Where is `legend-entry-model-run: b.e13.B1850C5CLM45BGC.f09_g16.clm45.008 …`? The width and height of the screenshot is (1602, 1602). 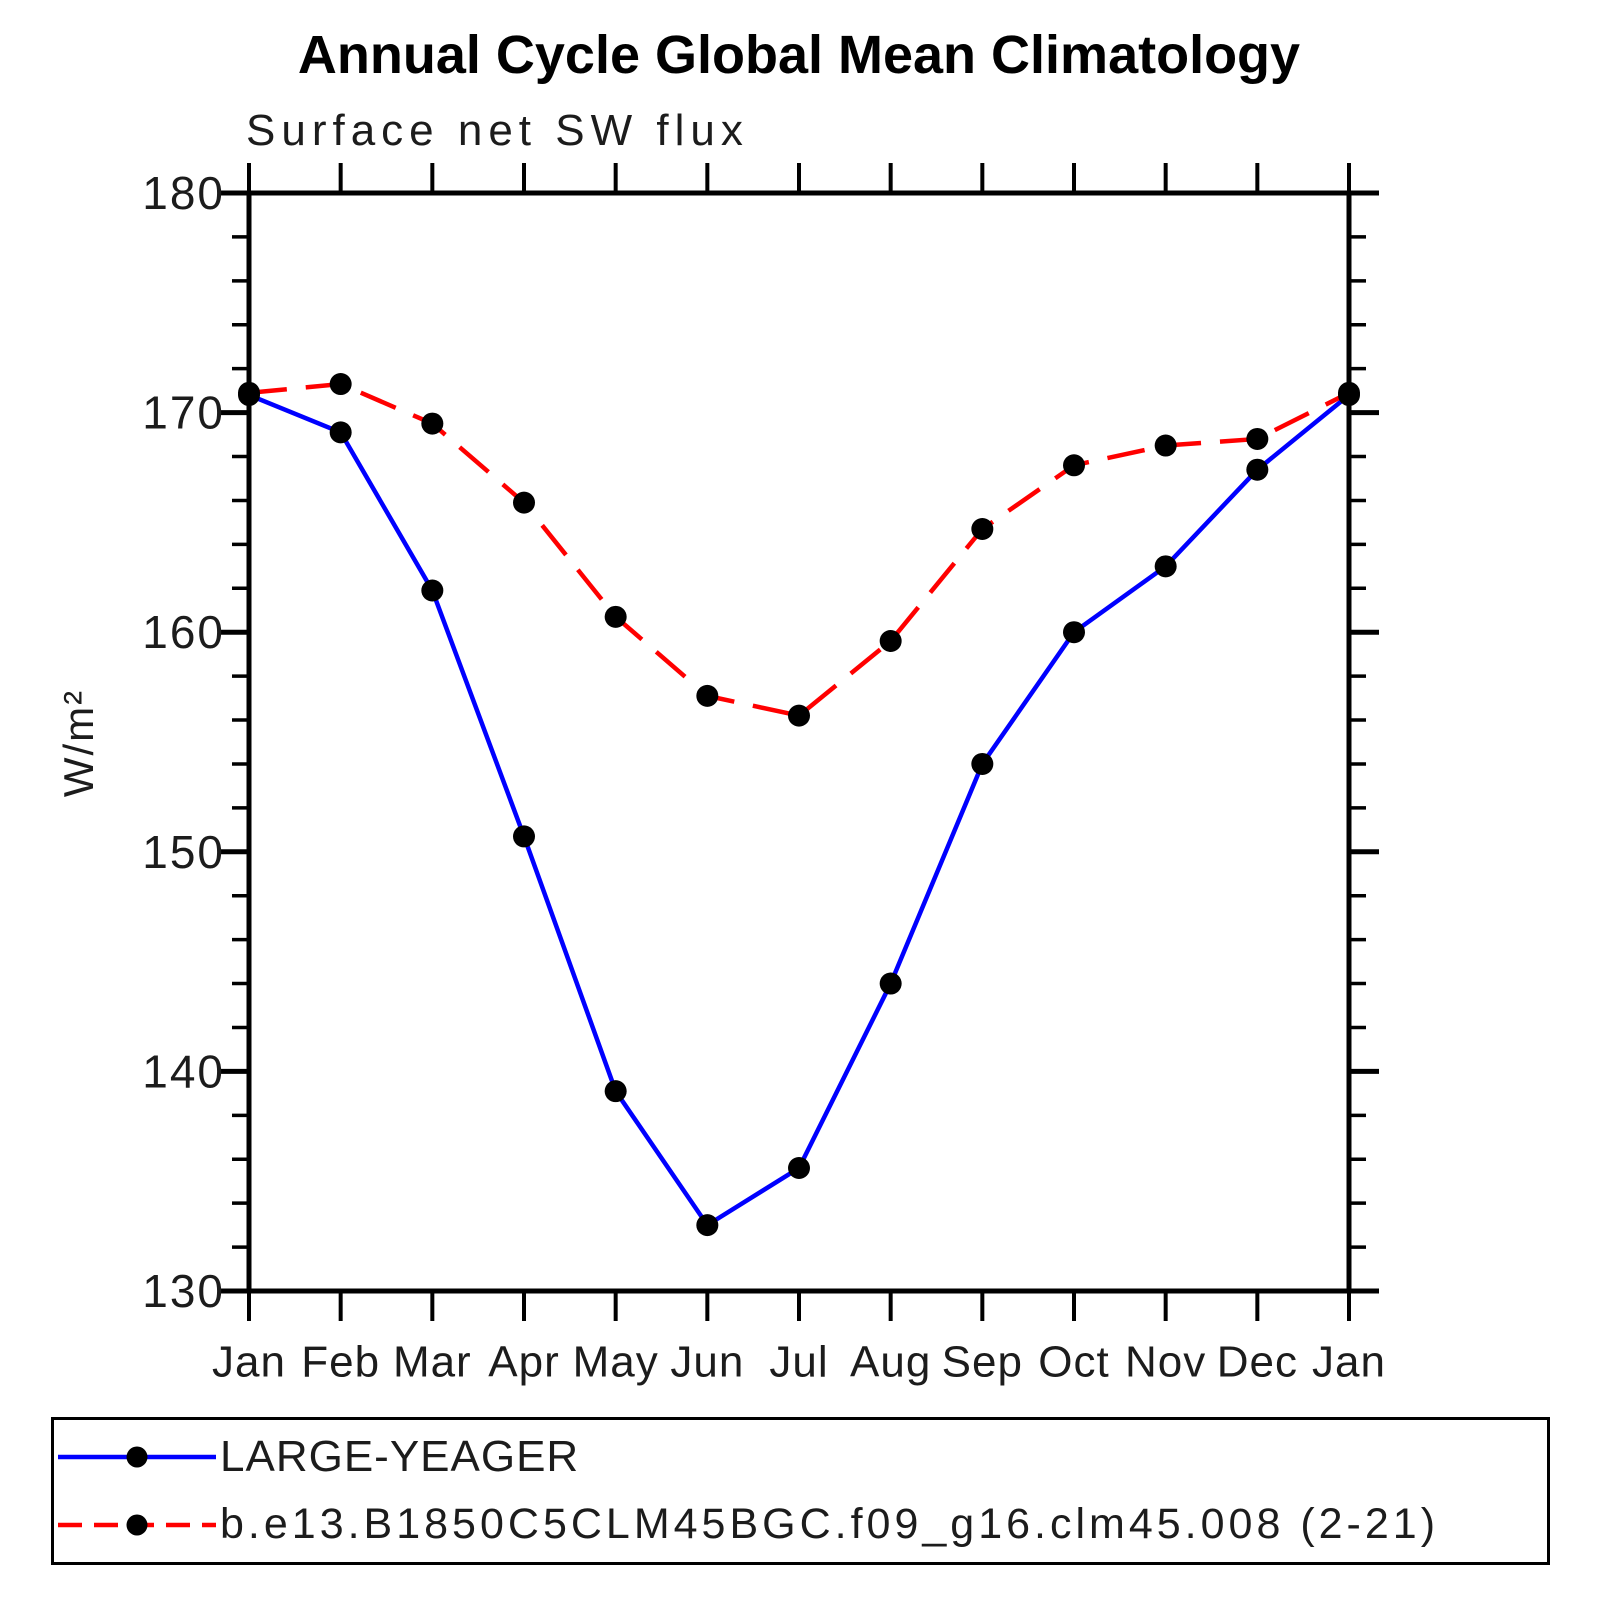
legend-entry-model-run: b.e13.B1850C5CLM45BGC.f09_g16.clm45.008 … is located at coordinates (800, 1525).